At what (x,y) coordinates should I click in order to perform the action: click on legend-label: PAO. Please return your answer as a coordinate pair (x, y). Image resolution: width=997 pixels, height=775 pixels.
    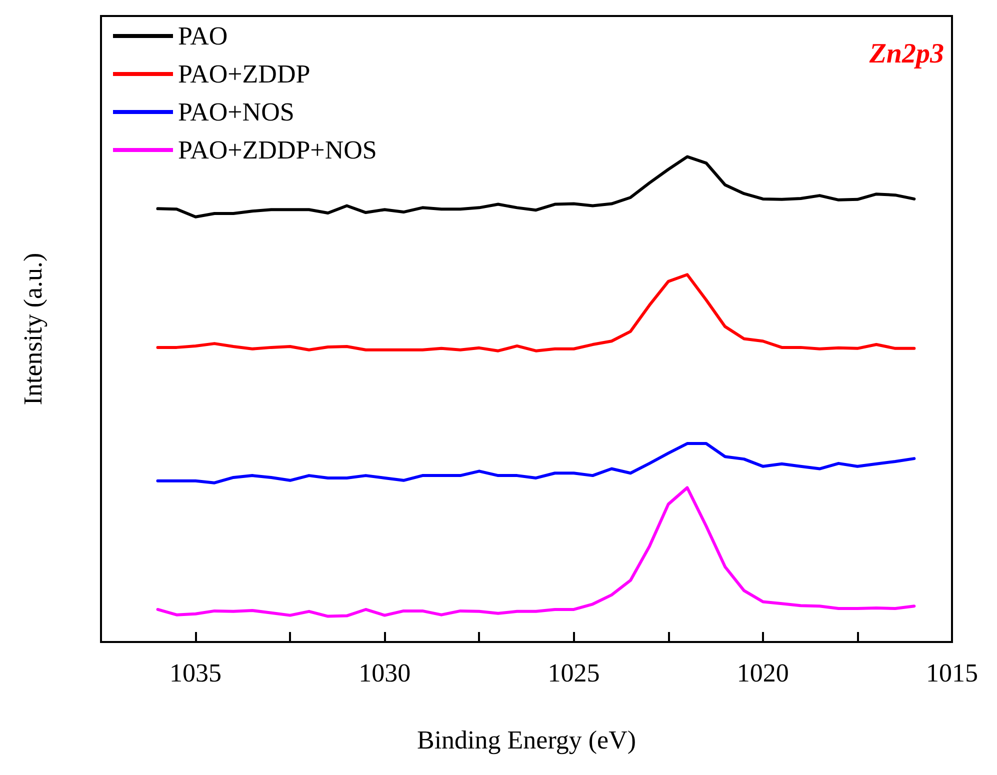
    Looking at the image, I should click on (203, 36).